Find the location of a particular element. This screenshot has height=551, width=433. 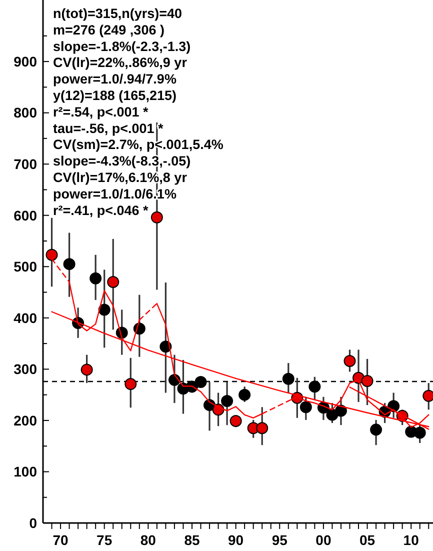

y-tick-label: 500 is located at coordinates (26, 266).